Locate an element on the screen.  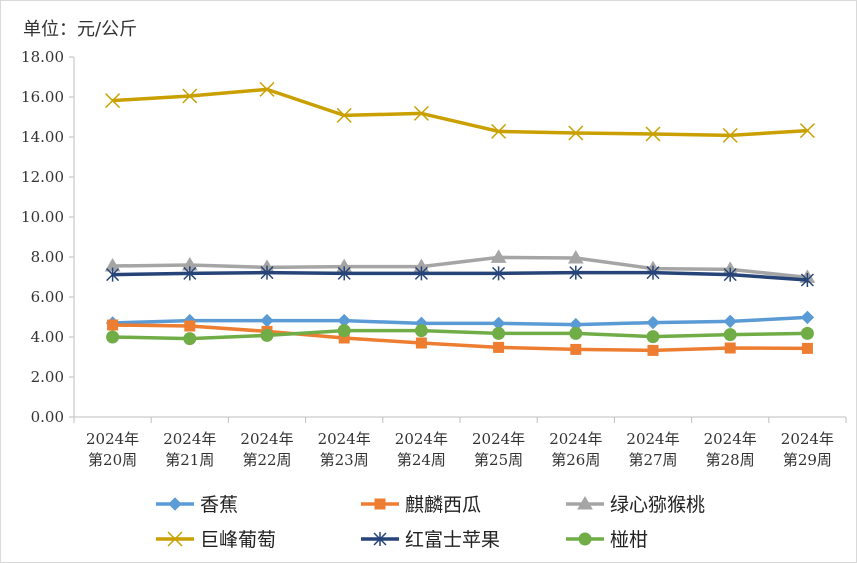
legend-label-4: 红富士苹果 is located at coordinates (452, 540).